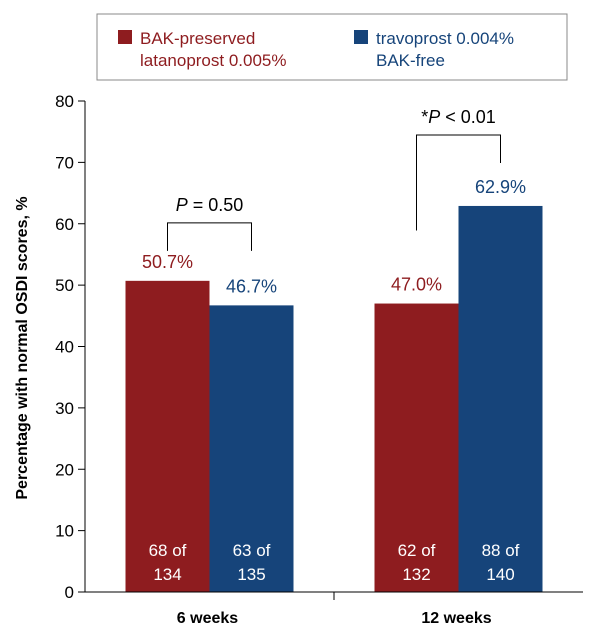 The width and height of the screenshot is (590, 629). What do you see at coordinates (64, 224) in the screenshot?
I see `y-tick-label: 60` at bounding box center [64, 224].